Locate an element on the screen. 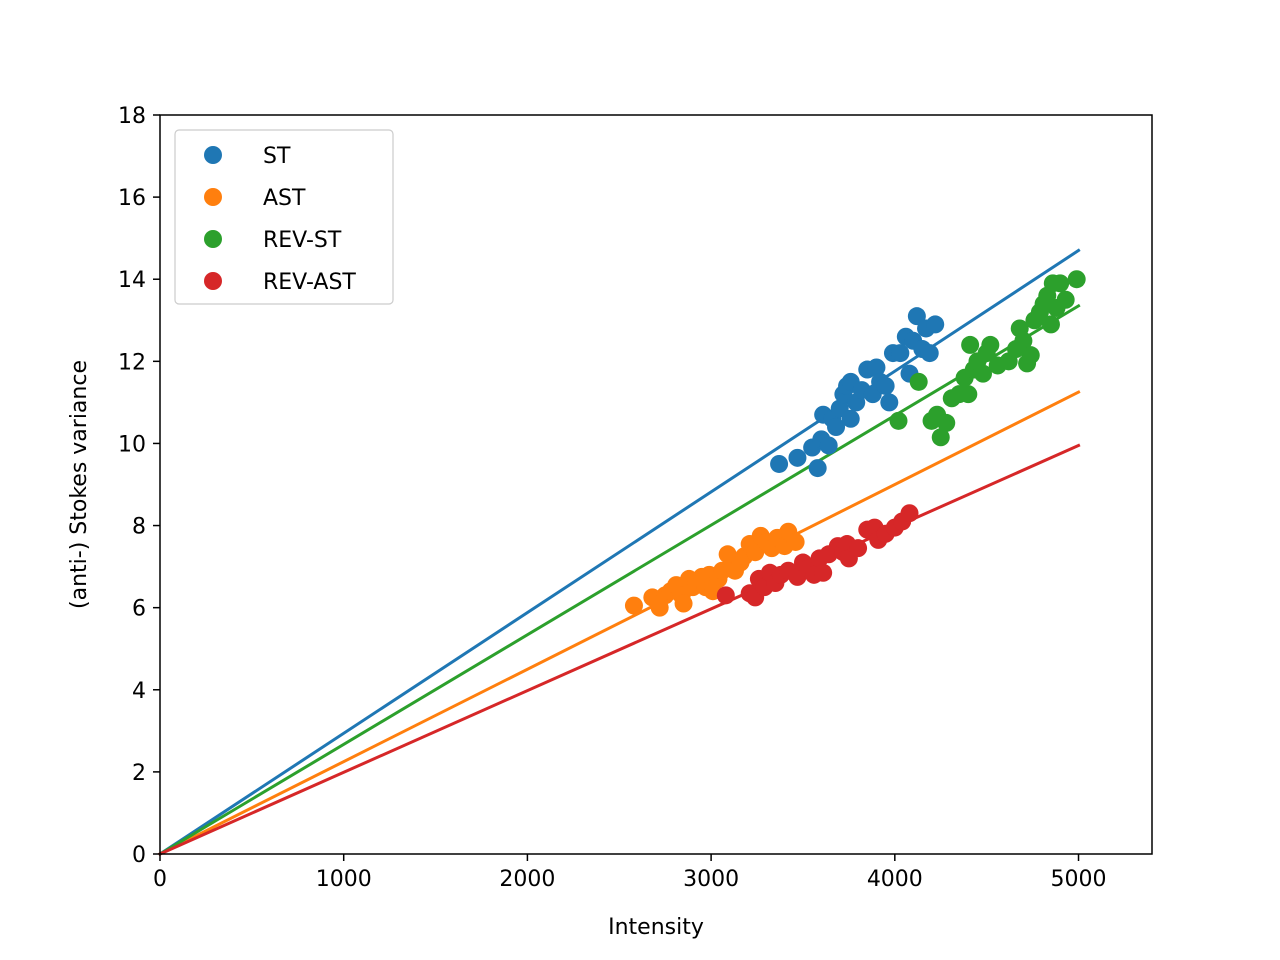 The height and width of the screenshot is (960, 1280). data-points is located at coordinates (855, 443).